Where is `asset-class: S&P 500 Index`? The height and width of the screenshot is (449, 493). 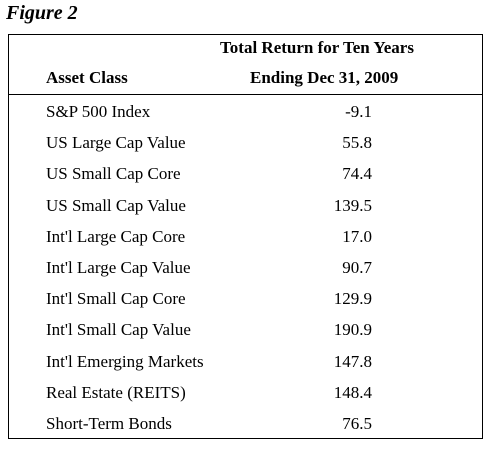 asset-class: S&P 500 Index is located at coordinates (98, 111).